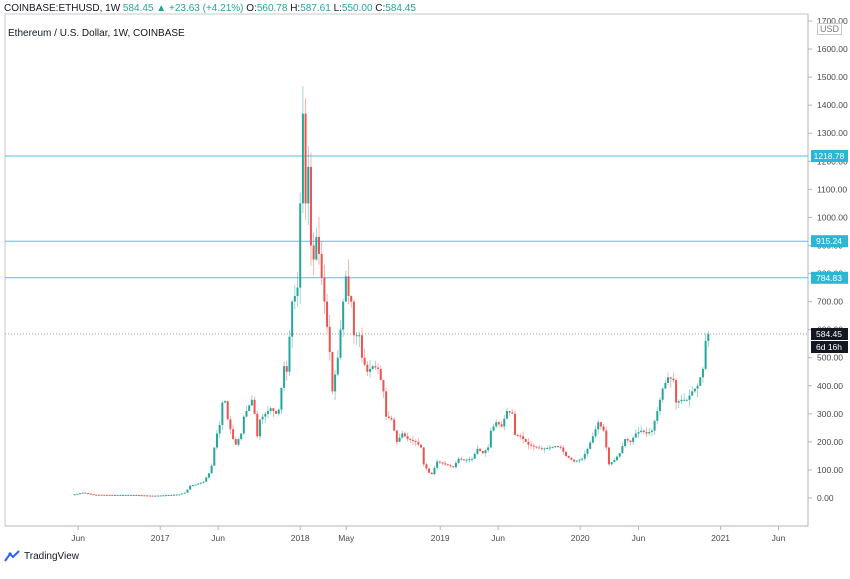 The image size is (850, 579). What do you see at coordinates (206, 8) in the screenshot?
I see `price-change: +23.63 (+4.21%)` at bounding box center [206, 8].